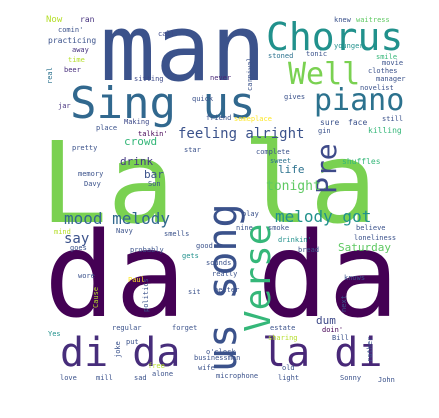 This screenshot has height=418, width=439. What do you see at coordinates (359, 100) in the screenshot?
I see `word-piano: piano` at bounding box center [359, 100].